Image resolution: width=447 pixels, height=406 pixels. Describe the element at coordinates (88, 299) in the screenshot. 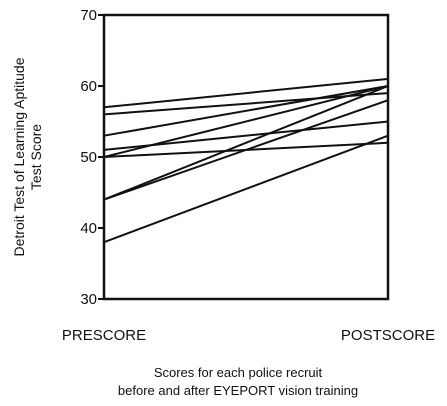

I see `y-tick-label-30: 30` at that location.